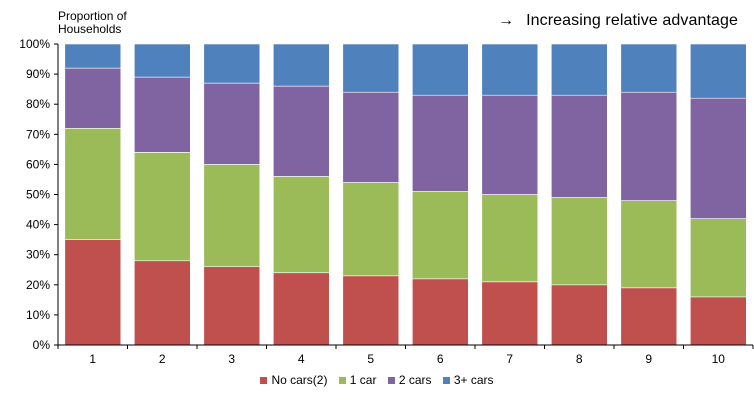 The image size is (754, 404). I want to click on legend: No cars(2) 1 car 2 cars 3+ cars, so click(377, 380).